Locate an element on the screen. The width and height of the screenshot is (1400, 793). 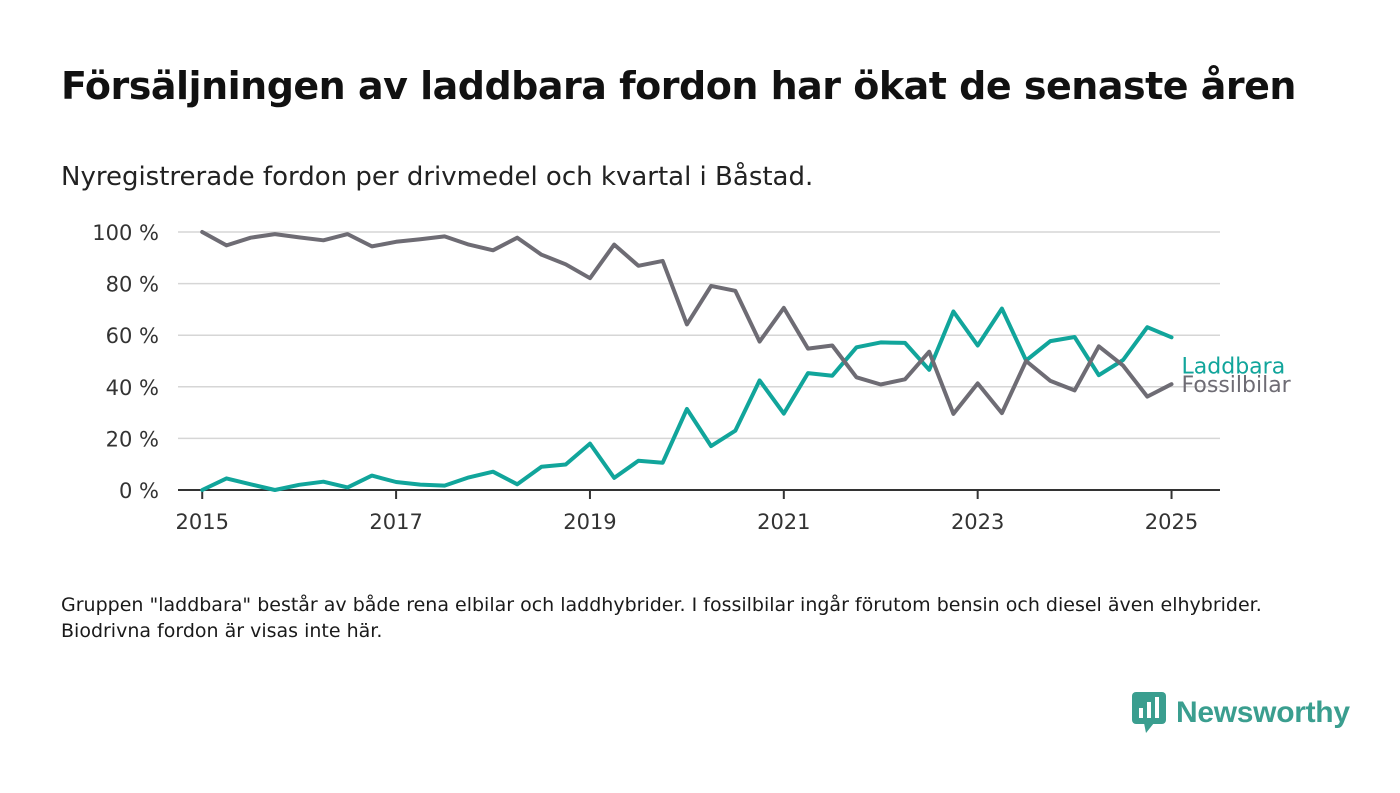
newsworthy-logo: Newsworthy is located at coordinates (1241, 713).